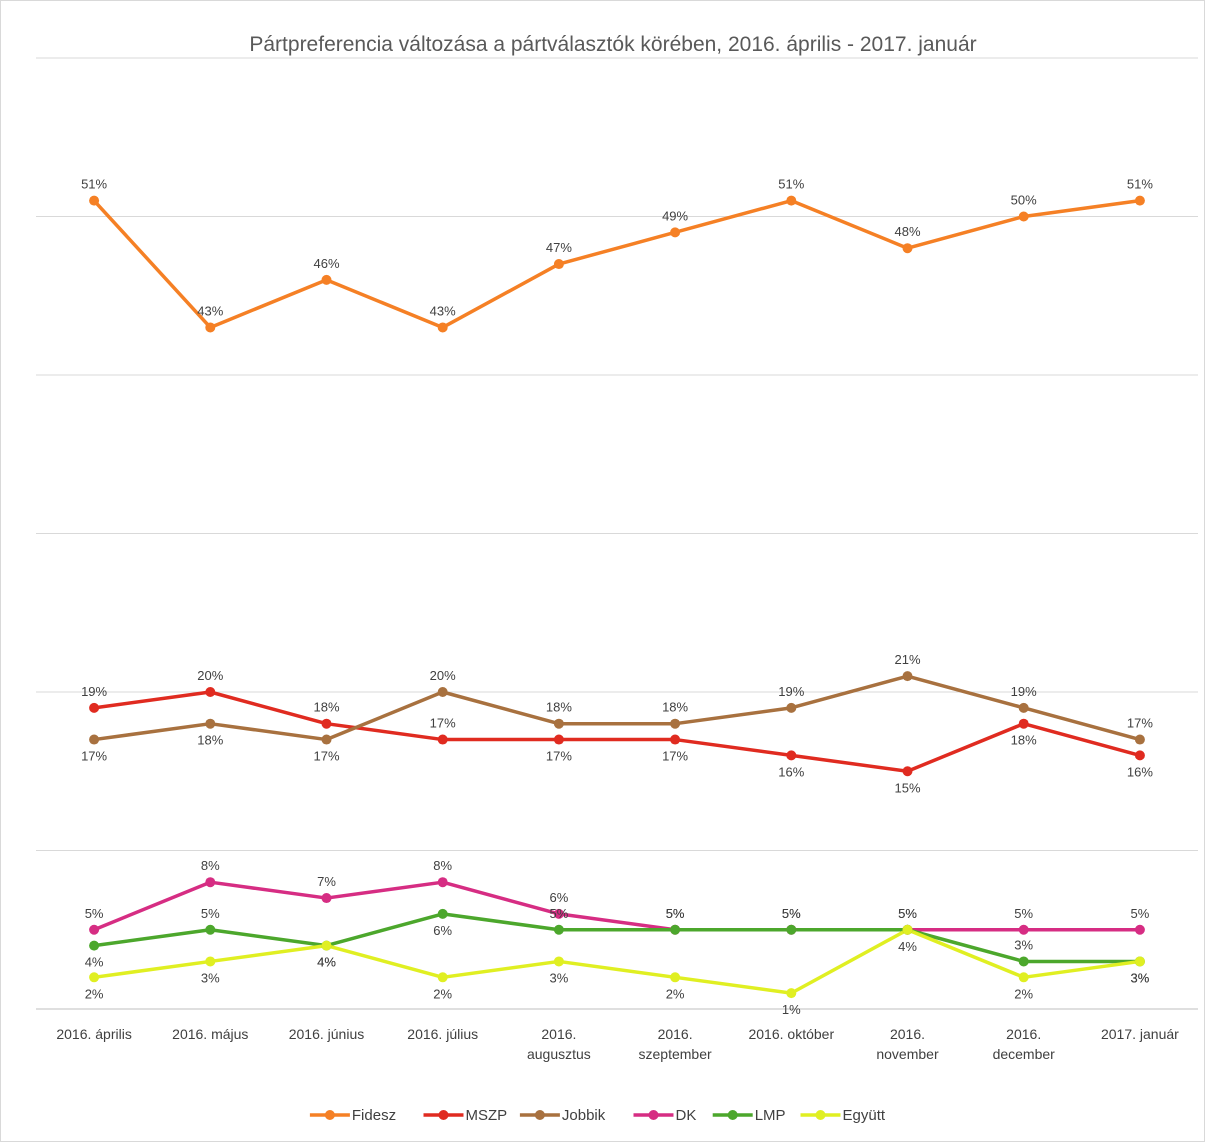  Describe the element at coordinates (791, 771) in the screenshot. I see `data-label-mszp: 16%` at that location.